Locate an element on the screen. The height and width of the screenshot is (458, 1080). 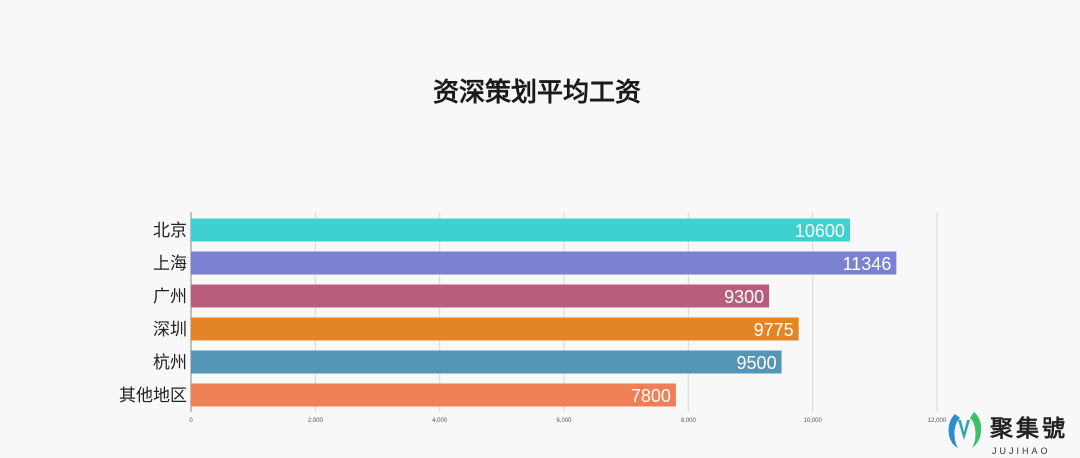
value-label: 10600 is located at coordinates (820, 231).